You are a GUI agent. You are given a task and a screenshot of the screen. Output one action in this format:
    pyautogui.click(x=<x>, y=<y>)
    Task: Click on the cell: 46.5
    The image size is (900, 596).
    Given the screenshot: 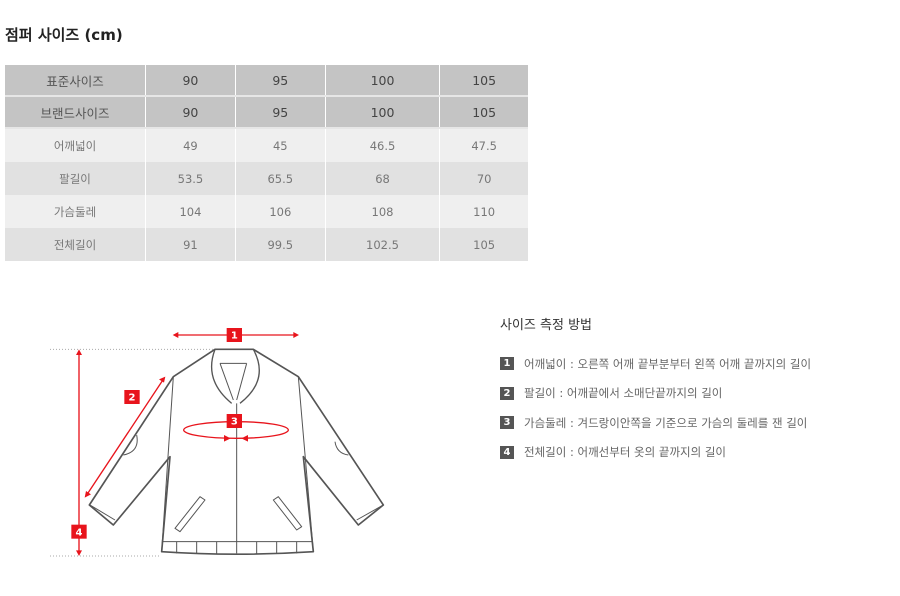 What is the action you would take?
    pyautogui.click(x=382, y=145)
    